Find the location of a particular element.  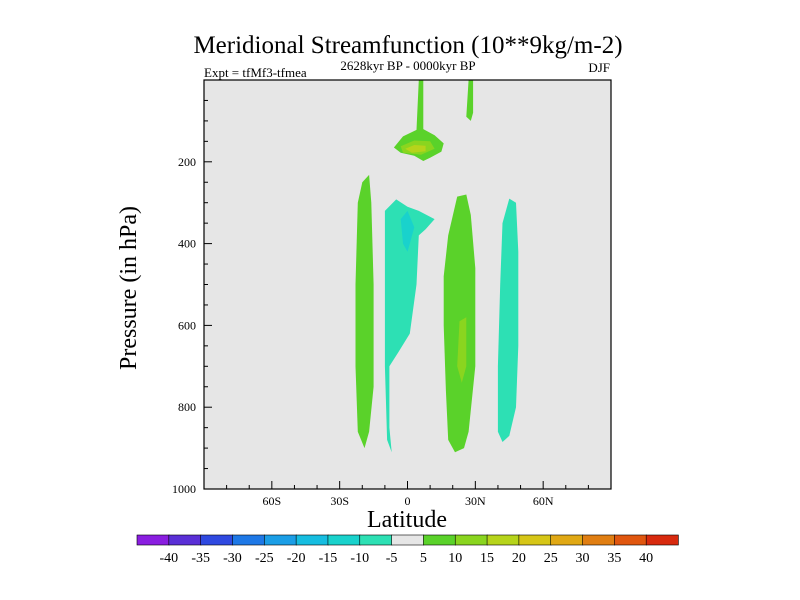

y-tick-label: 800 is located at coordinates (187, 407).